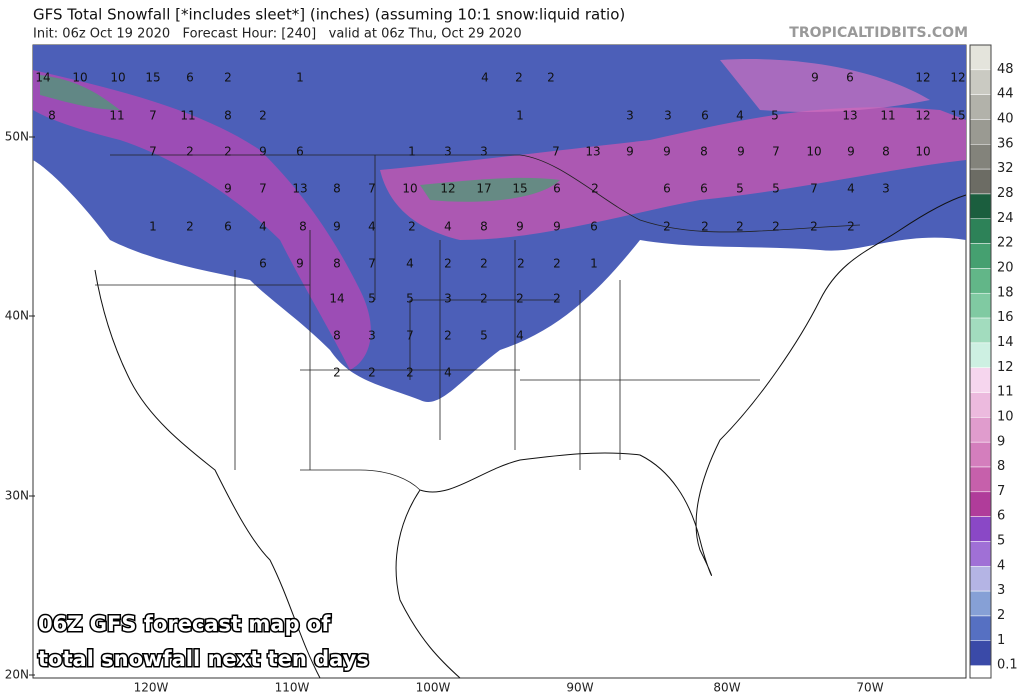 The width and height of the screenshot is (1024, 696). I want to click on colorbar-label: 7, so click(1001, 491).